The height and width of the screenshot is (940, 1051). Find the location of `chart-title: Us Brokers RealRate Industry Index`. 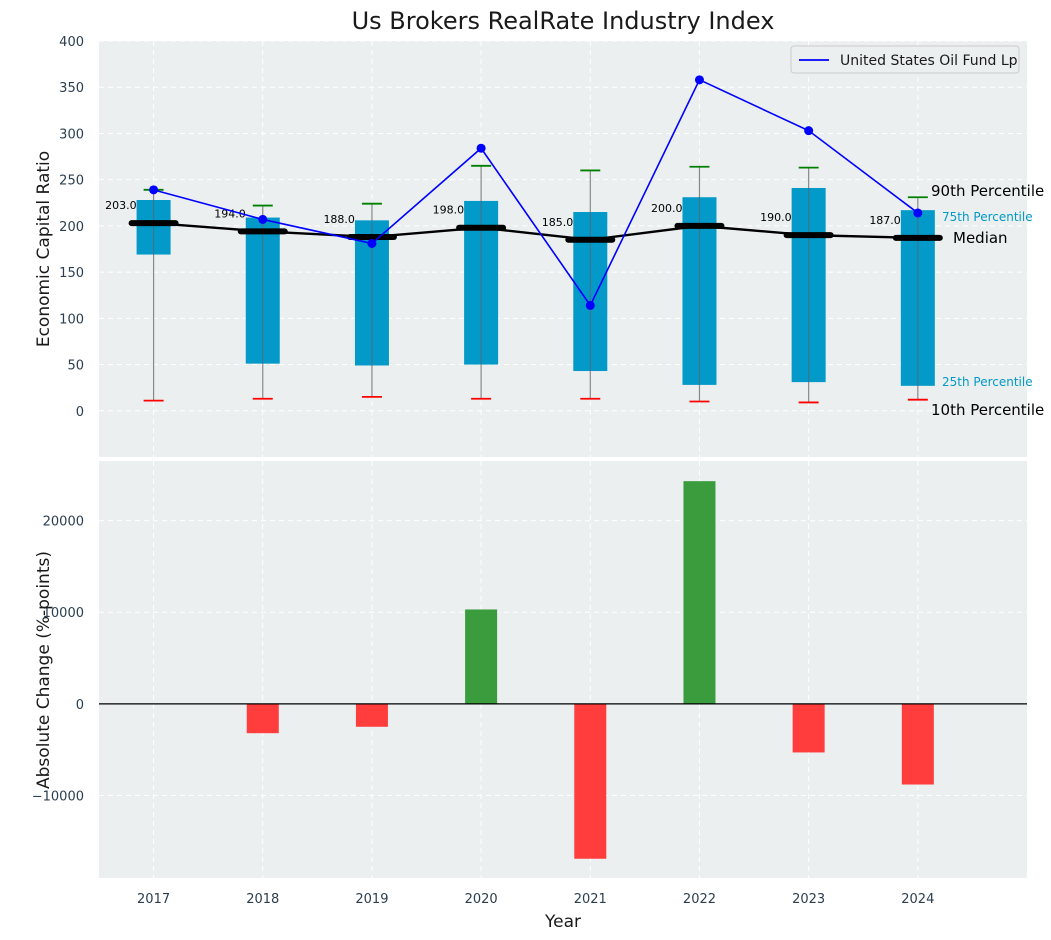

chart-title: Us Brokers RealRate Industry Index is located at coordinates (563, 21).